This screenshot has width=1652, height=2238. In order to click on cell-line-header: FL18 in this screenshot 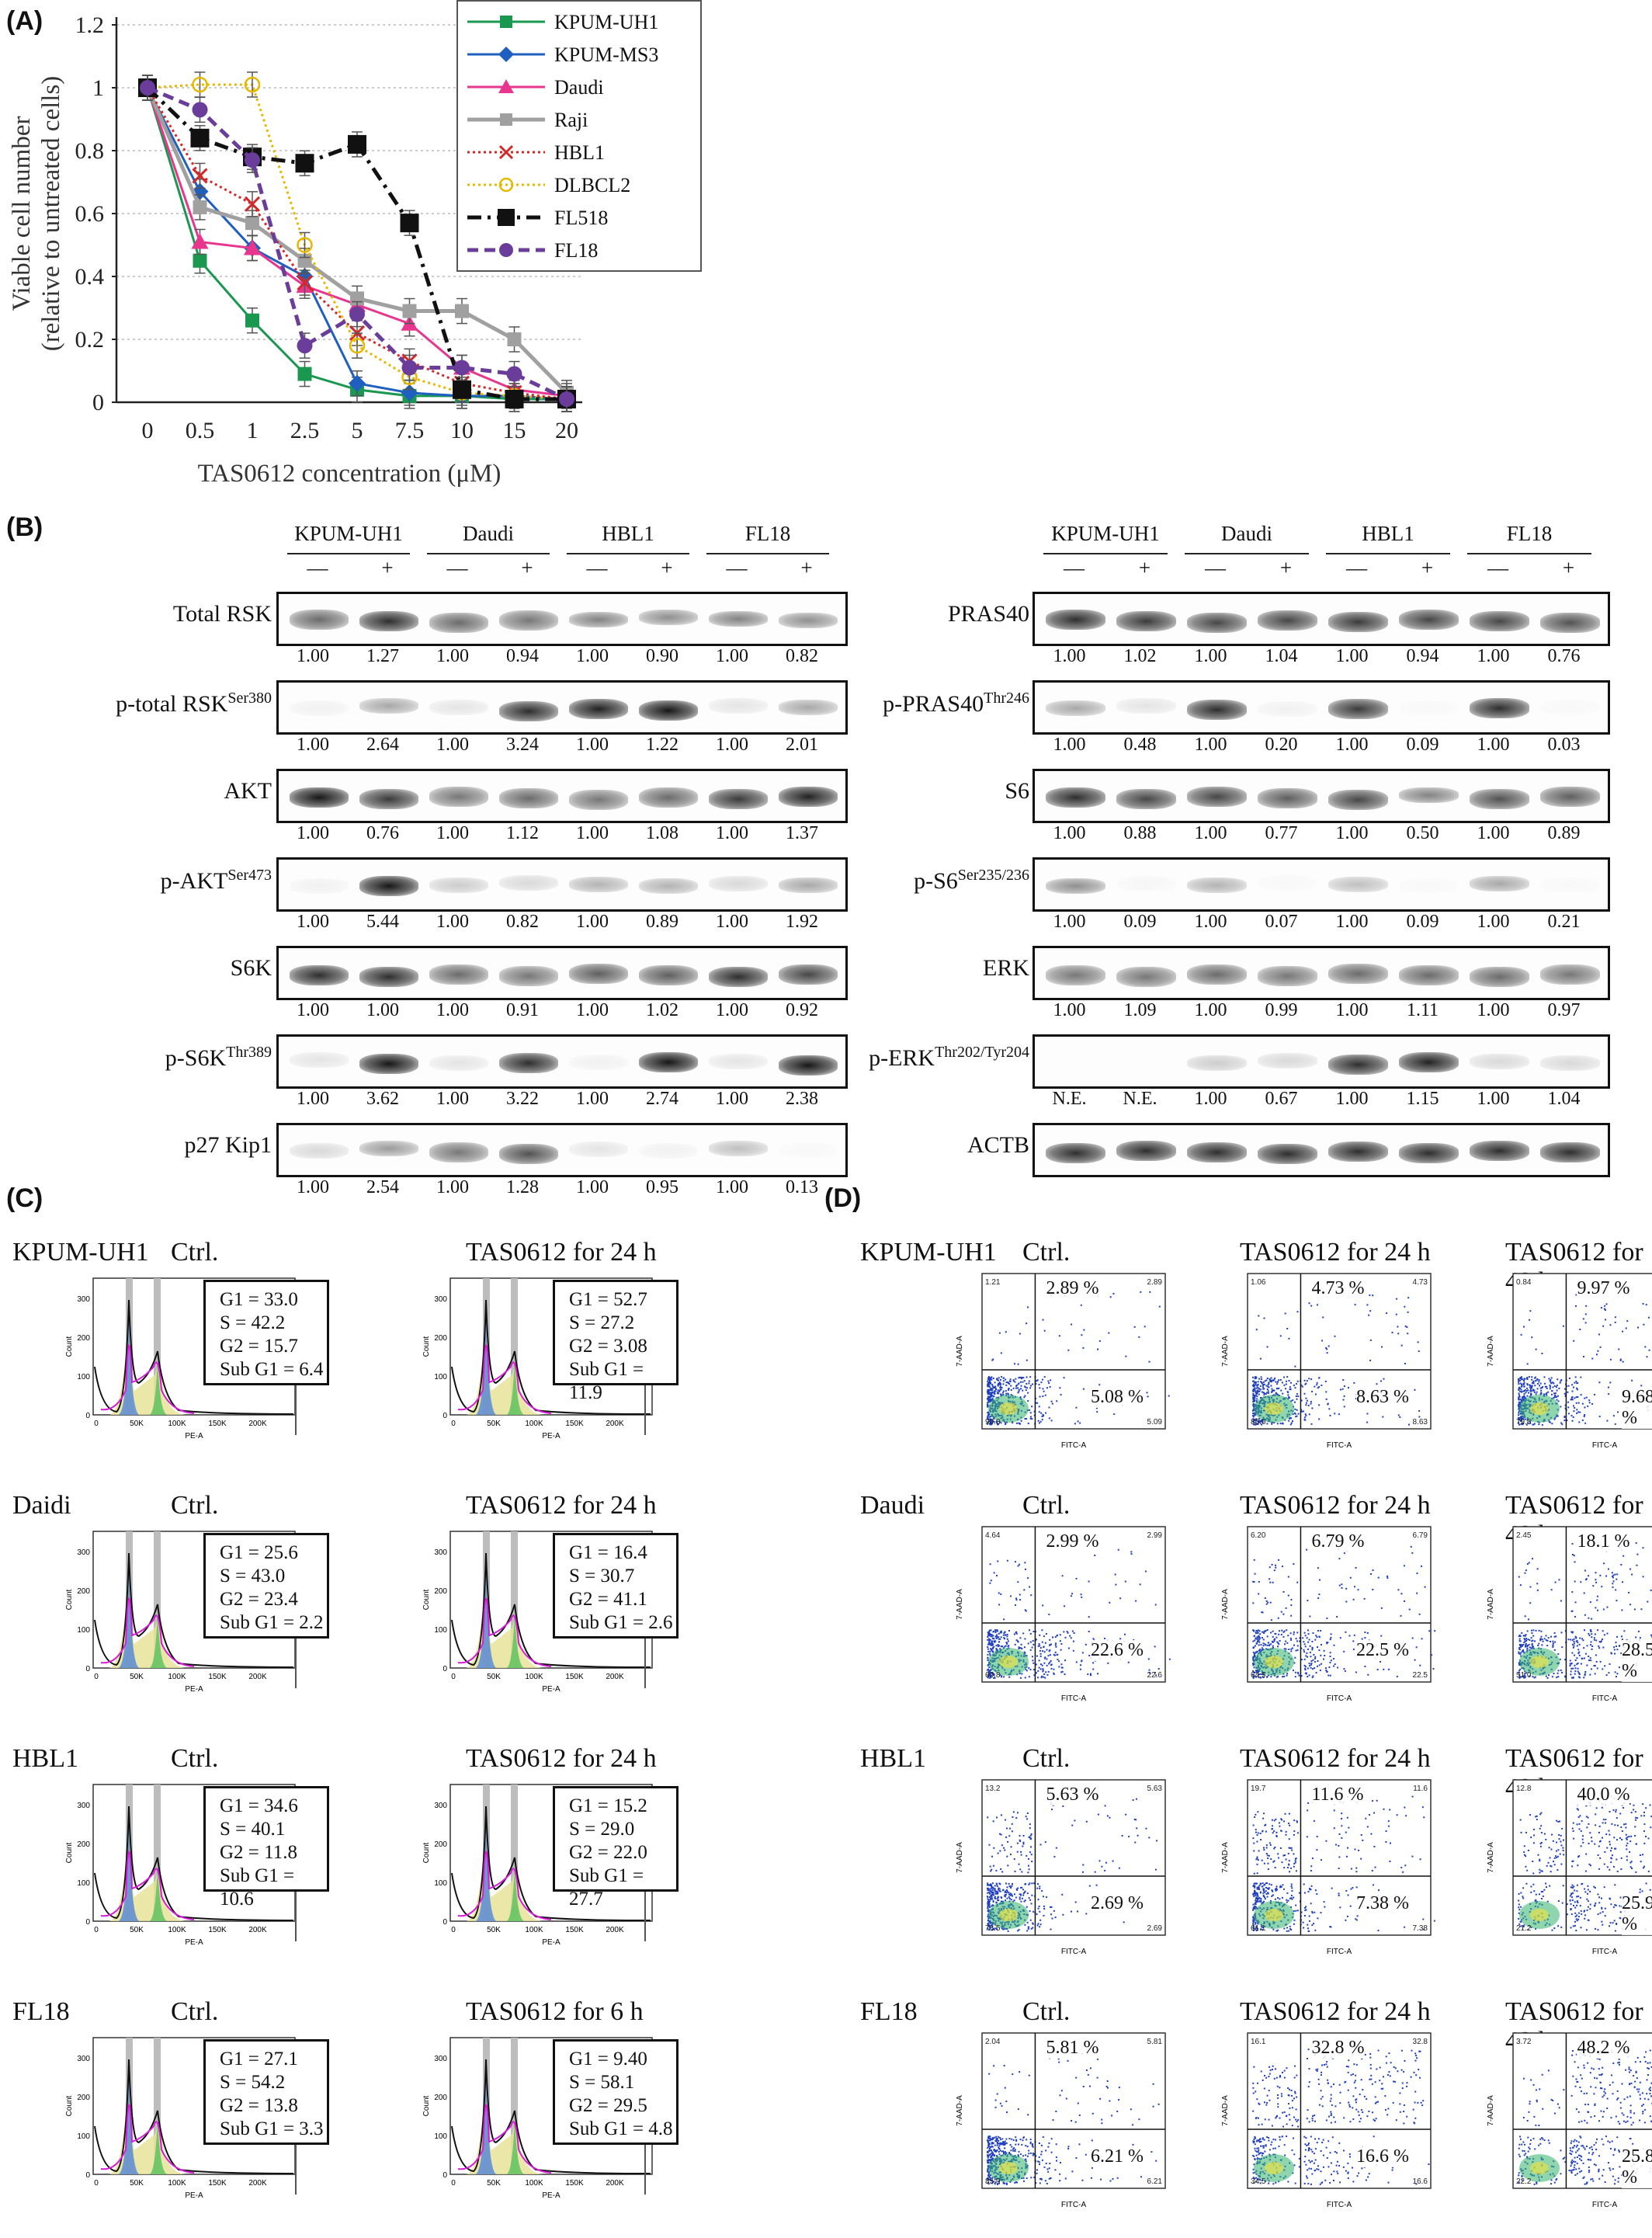, I will do `click(1529, 533)`.